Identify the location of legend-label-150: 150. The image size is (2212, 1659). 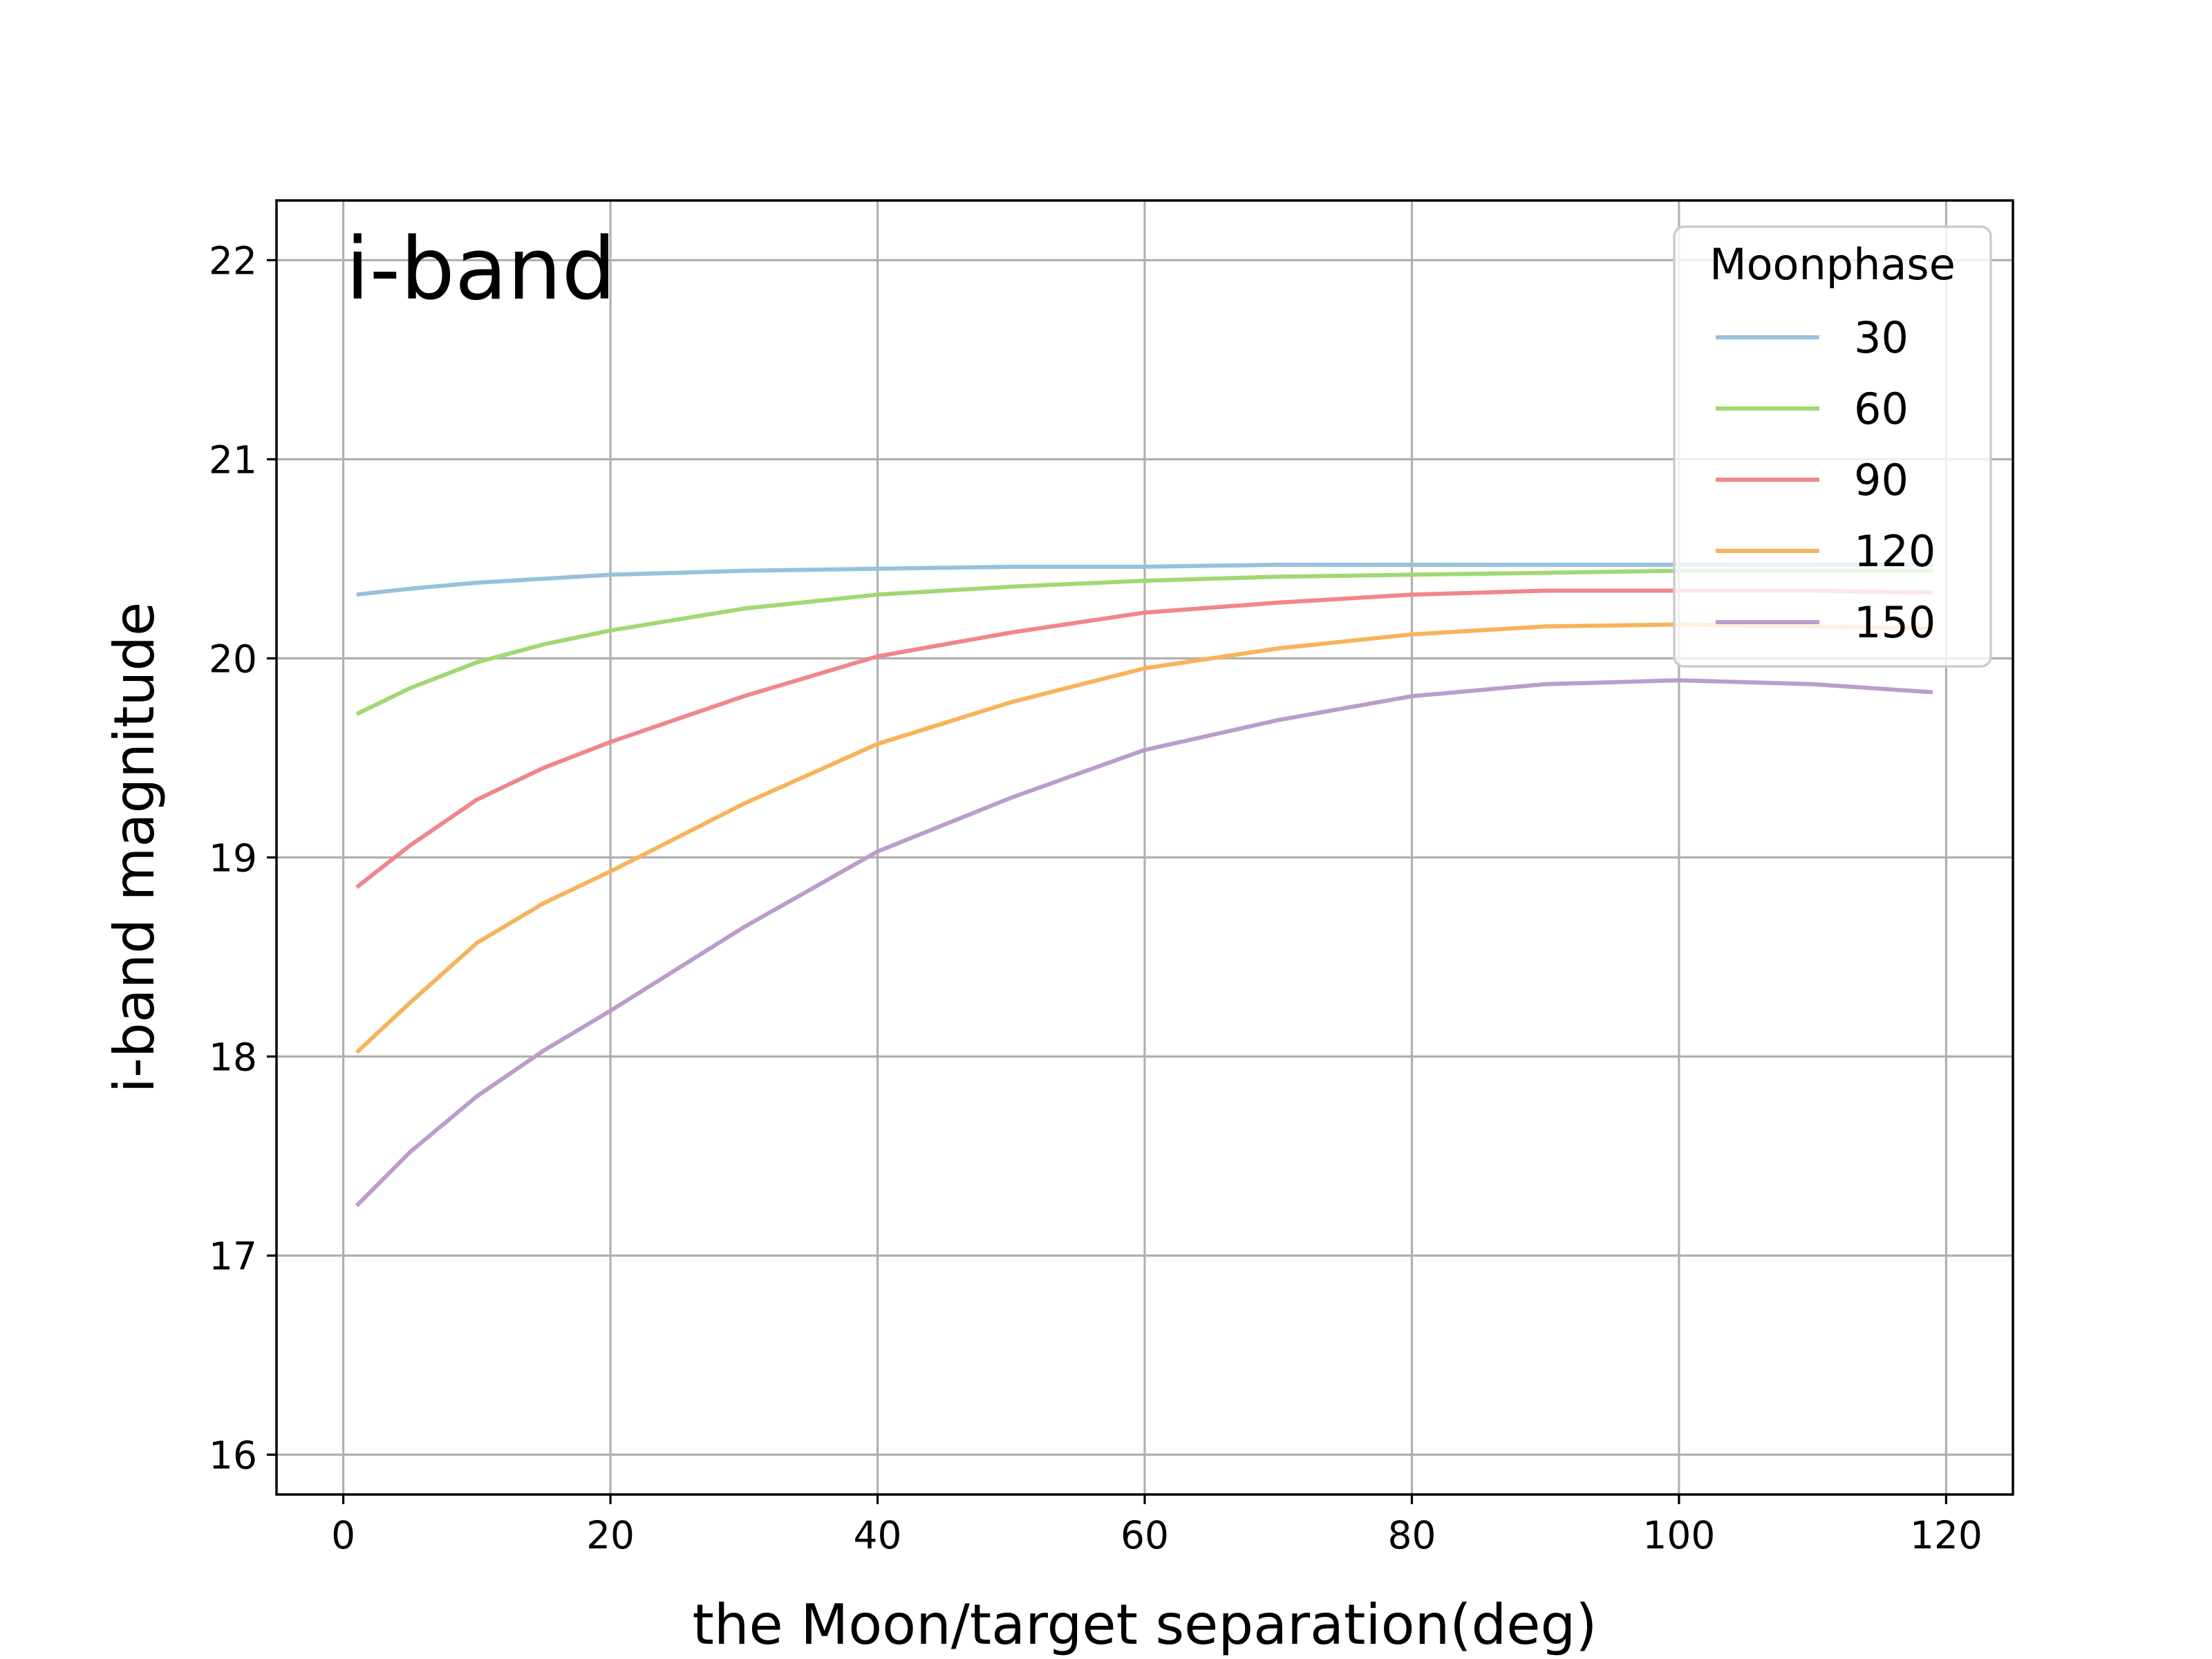
(1895, 622).